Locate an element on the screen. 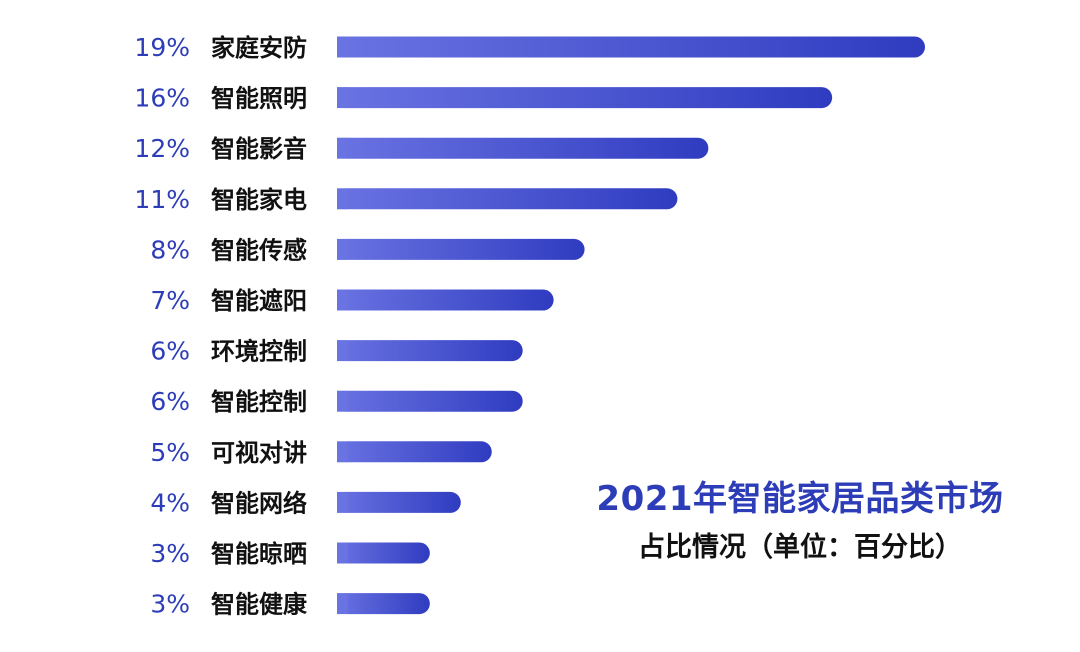  category-label-10: 智能晾晒 is located at coordinates (259, 554).